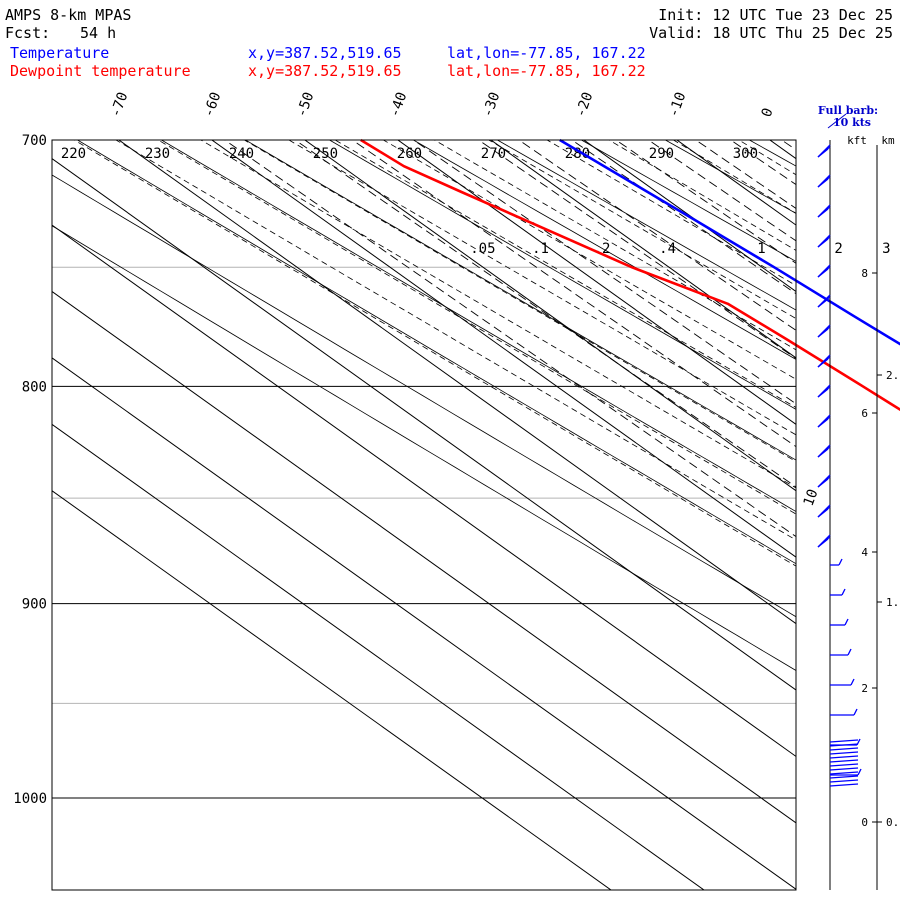 The image size is (900, 900). I want to click on mixing-ratio-tick-label: 1, so click(761, 249).